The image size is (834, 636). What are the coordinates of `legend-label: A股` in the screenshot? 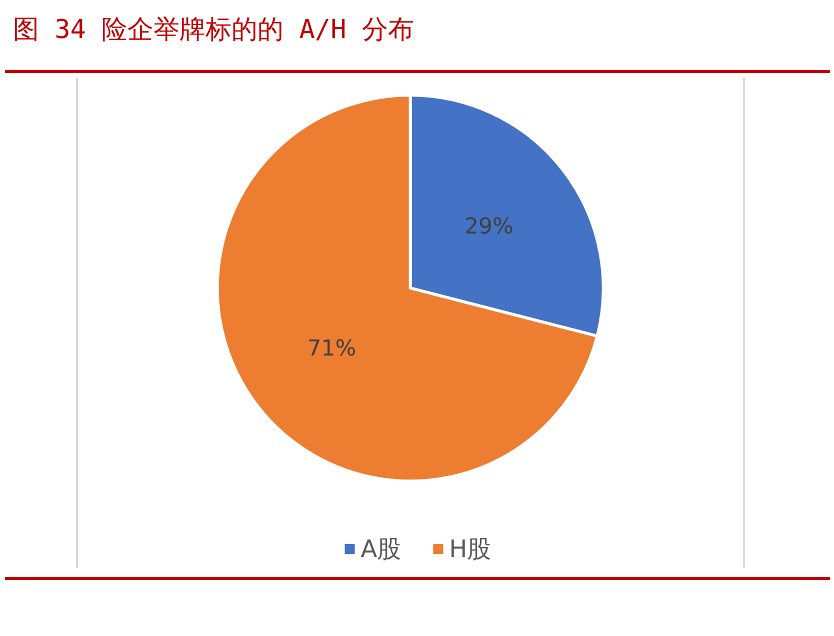 It's located at (381, 549).